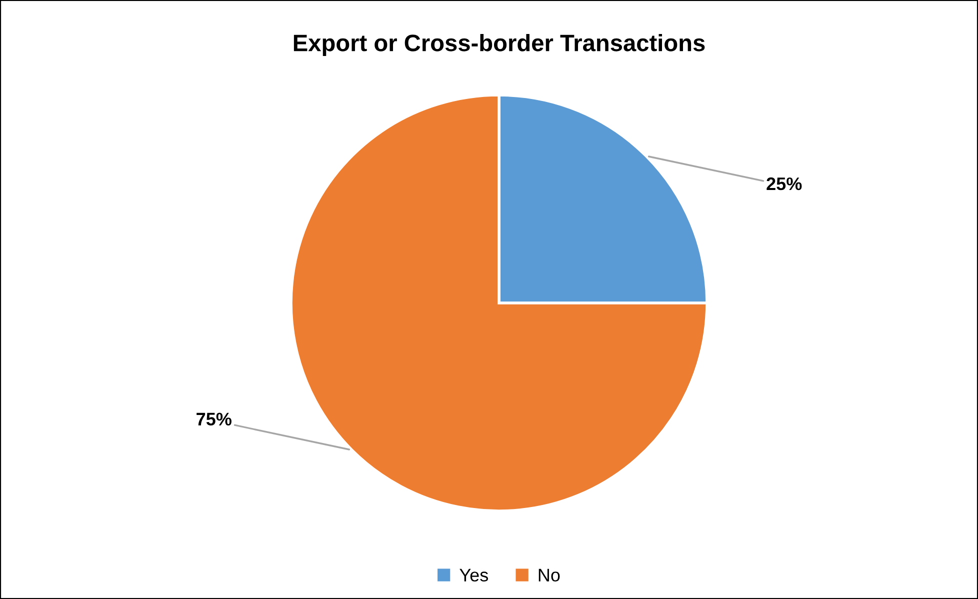 The image size is (978, 599). Describe the element at coordinates (549, 575) in the screenshot. I see `legend-label: No` at that location.